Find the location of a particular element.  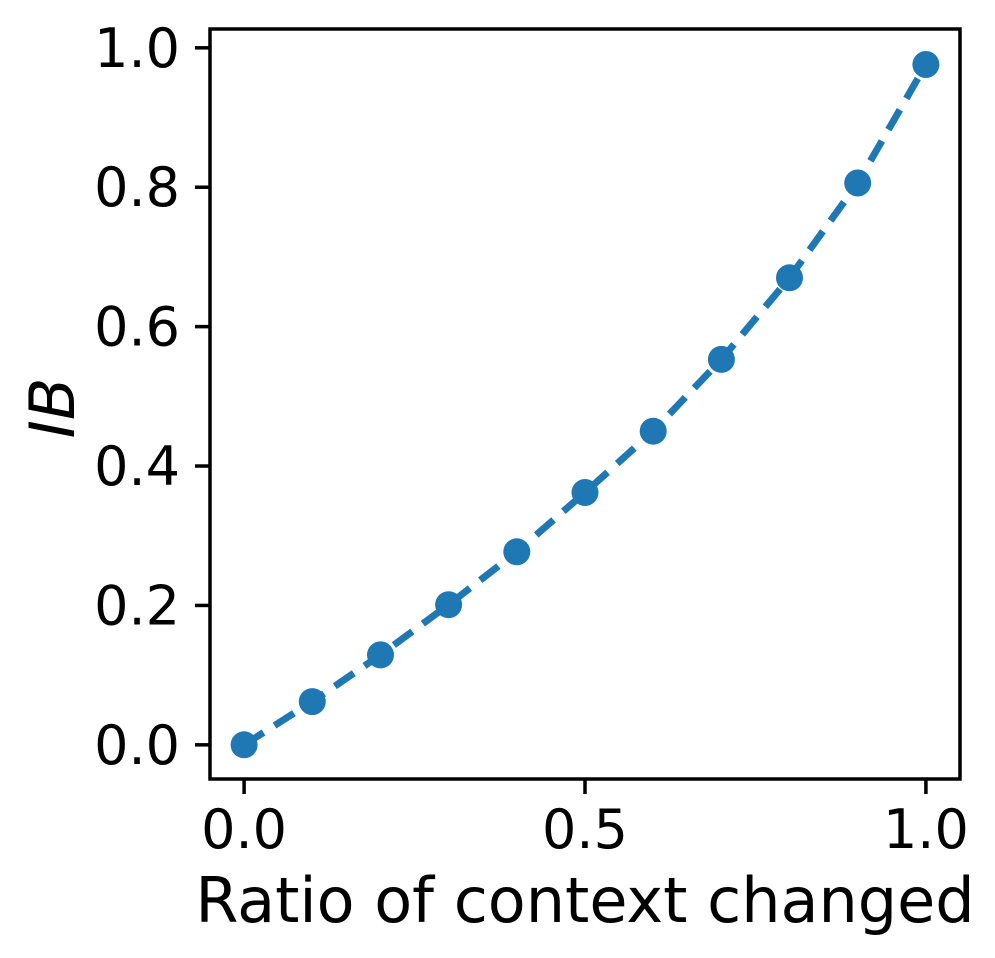

y-tick-label: 0.6 is located at coordinates (137, 327).